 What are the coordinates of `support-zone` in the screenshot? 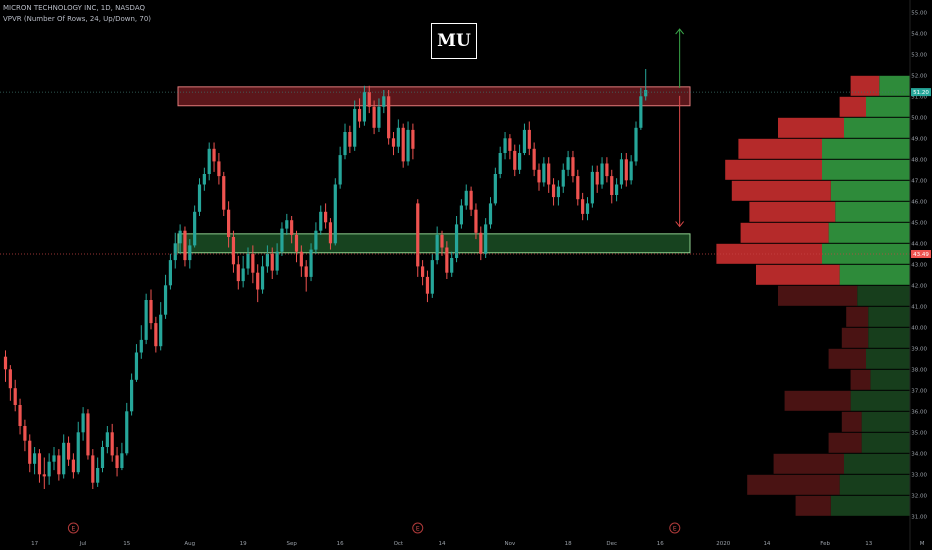 It's located at (434, 243).